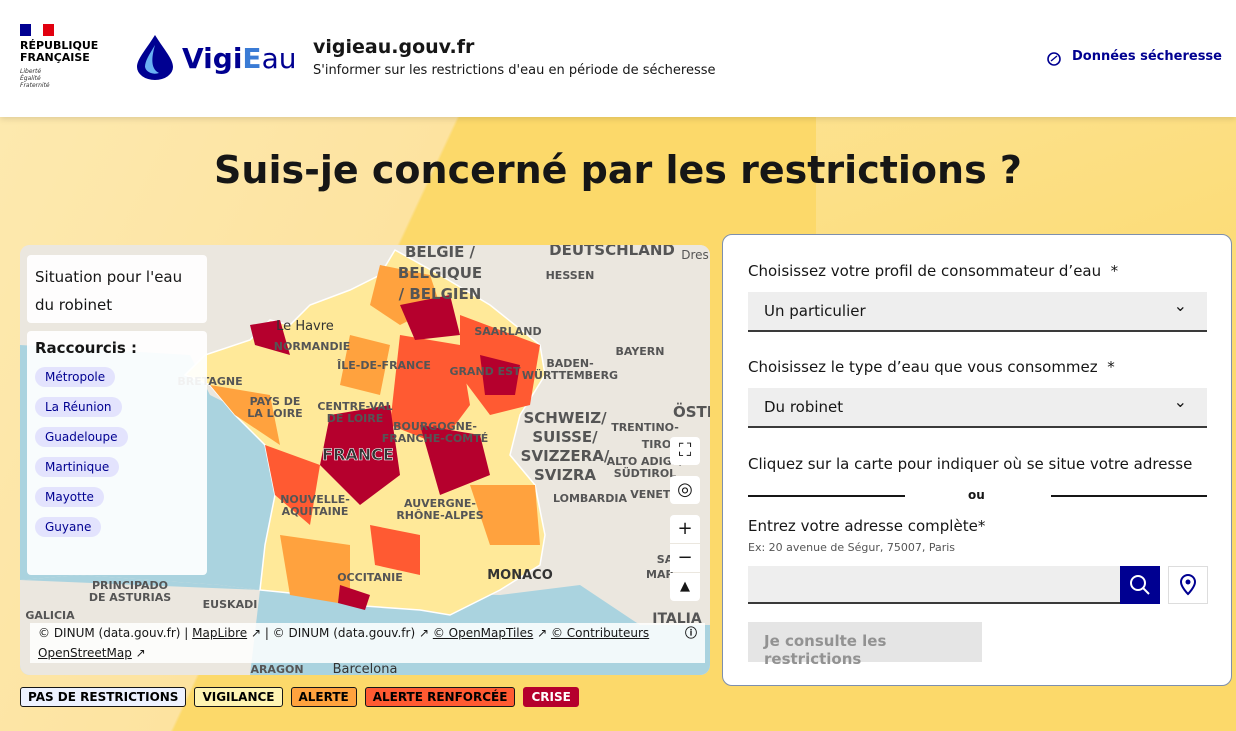 This screenshot has height=731, width=1236. I want to click on site-title: vigieau.gouv.fr, so click(394, 47).